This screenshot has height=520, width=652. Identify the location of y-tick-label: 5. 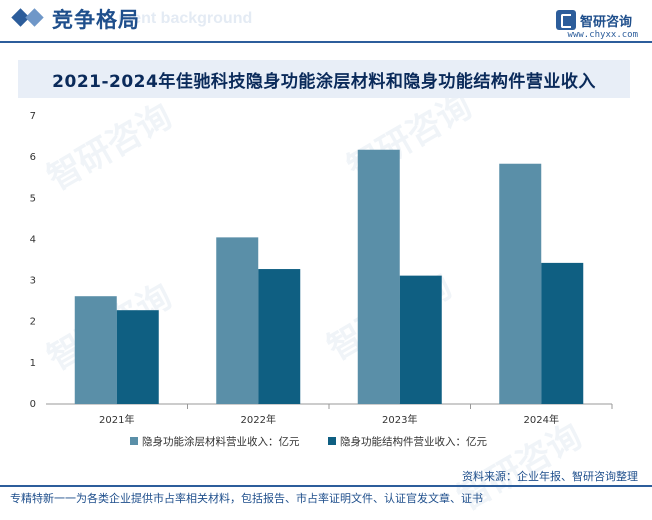
(33, 198).